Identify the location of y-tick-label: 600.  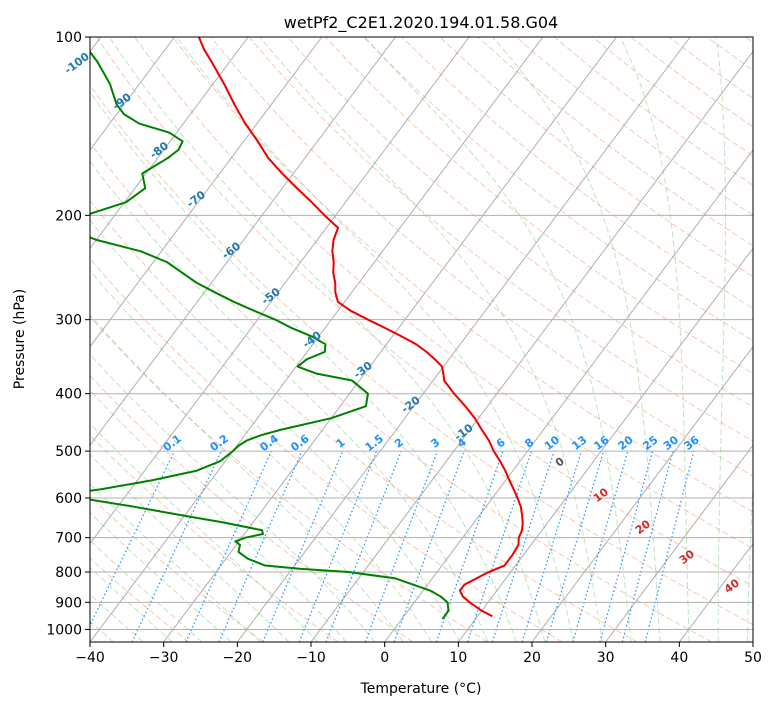
(68, 499).